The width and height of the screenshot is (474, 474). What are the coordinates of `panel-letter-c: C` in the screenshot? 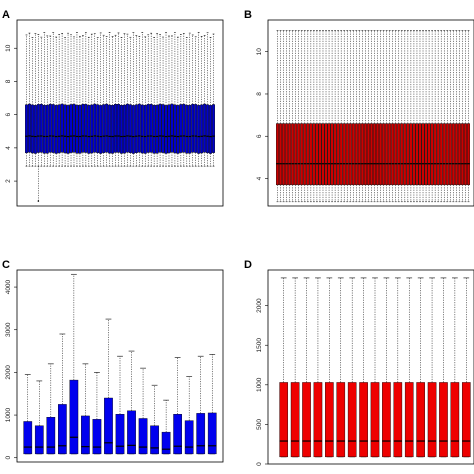 It's located at (6, 265).